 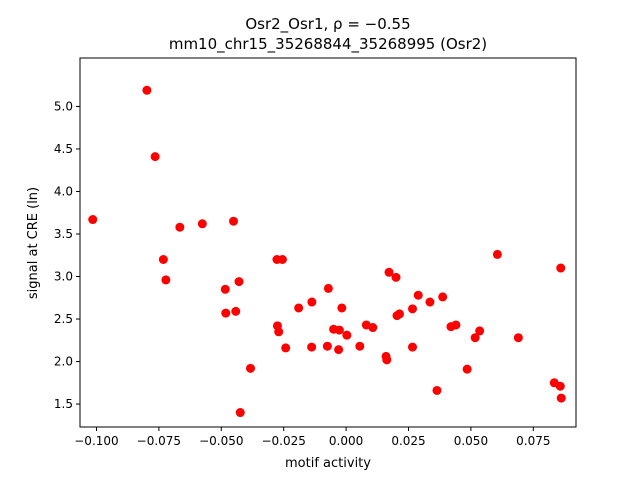 What do you see at coordinates (221, 441) in the screenshot?
I see `x-tick-label: −0.050` at bounding box center [221, 441].